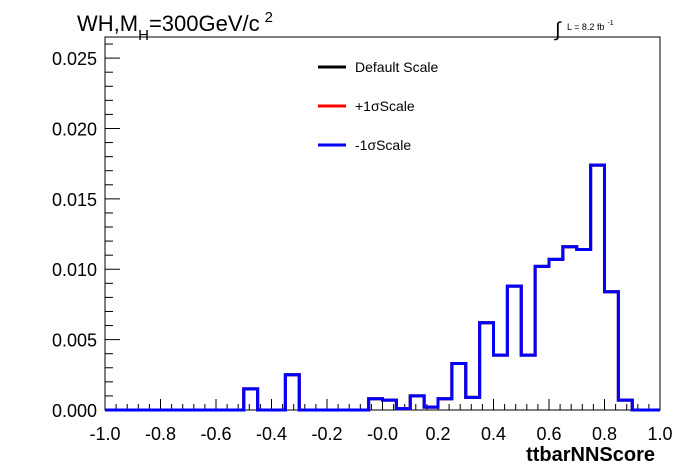 The height and width of the screenshot is (472, 696). What do you see at coordinates (74, 200) in the screenshot?
I see `y-tick-label: 0.015` at bounding box center [74, 200].